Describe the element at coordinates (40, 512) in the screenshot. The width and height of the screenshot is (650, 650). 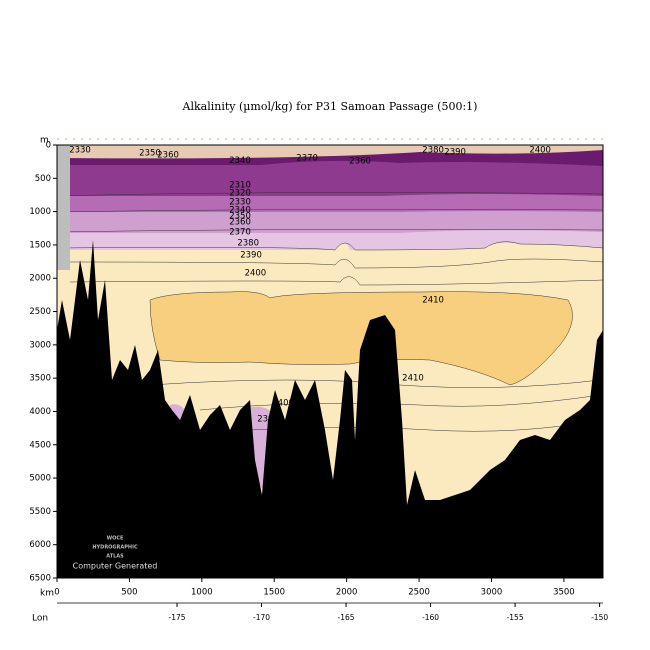
I see `y-tick-label: 5500` at that location.